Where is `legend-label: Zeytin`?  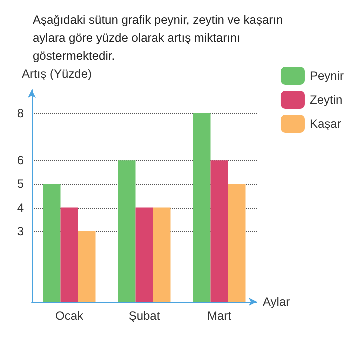
legend-label: Zeytin is located at coordinates (326, 100).